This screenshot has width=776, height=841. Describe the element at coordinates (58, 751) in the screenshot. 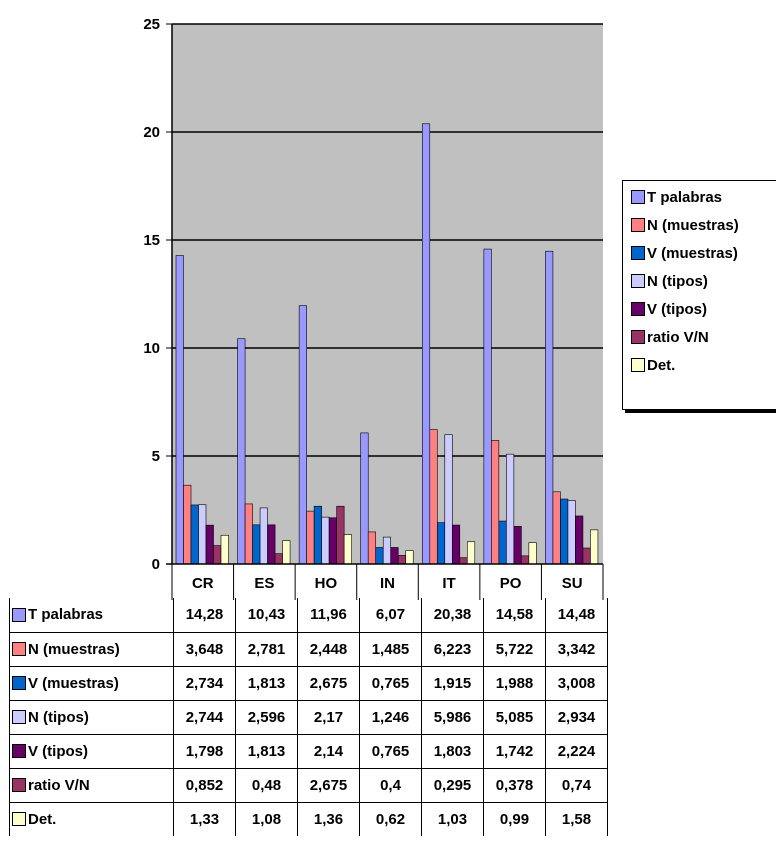

I see `table-series-name: V (tipos)` at that location.